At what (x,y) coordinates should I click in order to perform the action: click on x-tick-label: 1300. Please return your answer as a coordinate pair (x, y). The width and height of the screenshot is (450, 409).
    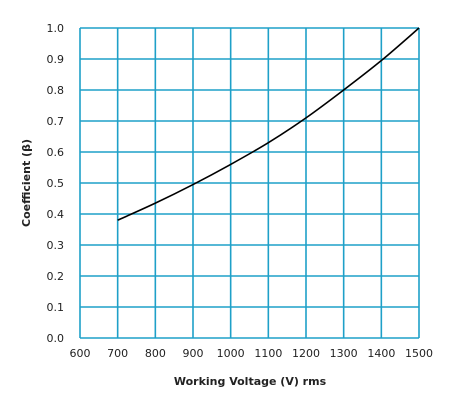
    Looking at the image, I should click on (344, 353).